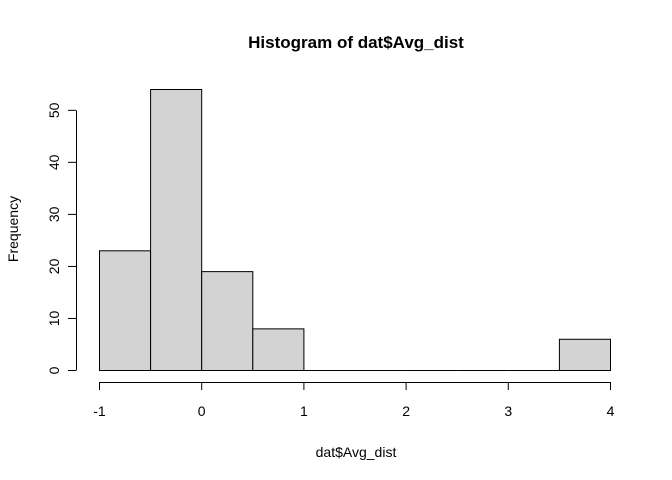 This screenshot has width=672, height=480. What do you see at coordinates (508, 411) in the screenshot?
I see `x-tick-label: 3` at bounding box center [508, 411].